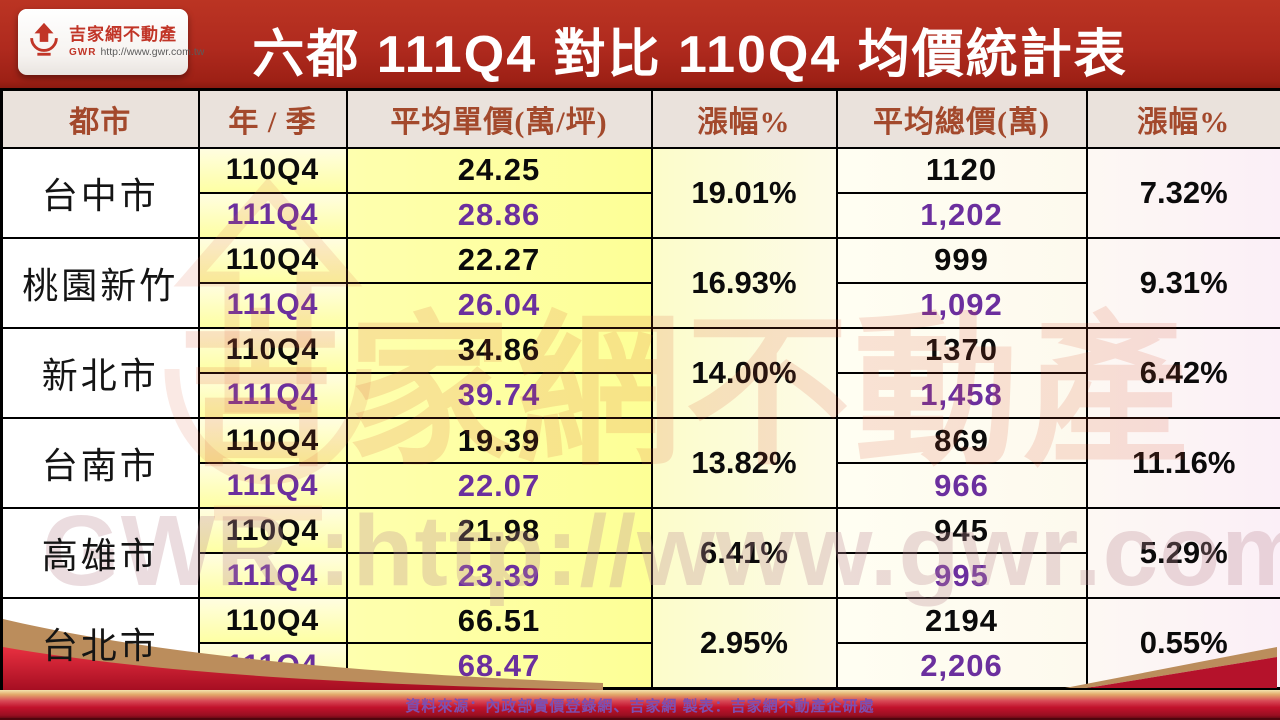 The height and width of the screenshot is (720, 1280). Describe the element at coordinates (499, 440) in the screenshot. I see `unit-price-prev-cell: 19.39` at that location.